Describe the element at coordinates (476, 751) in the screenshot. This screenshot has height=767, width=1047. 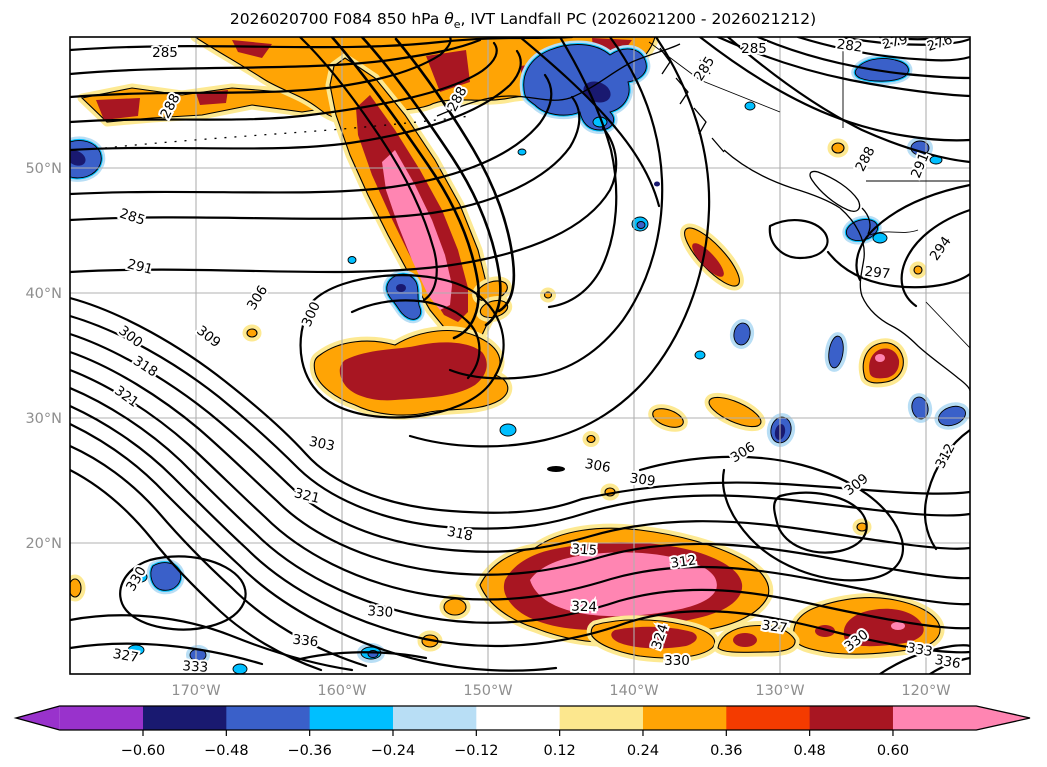
I see `colorbar-tick-label: −0.12` at that location.